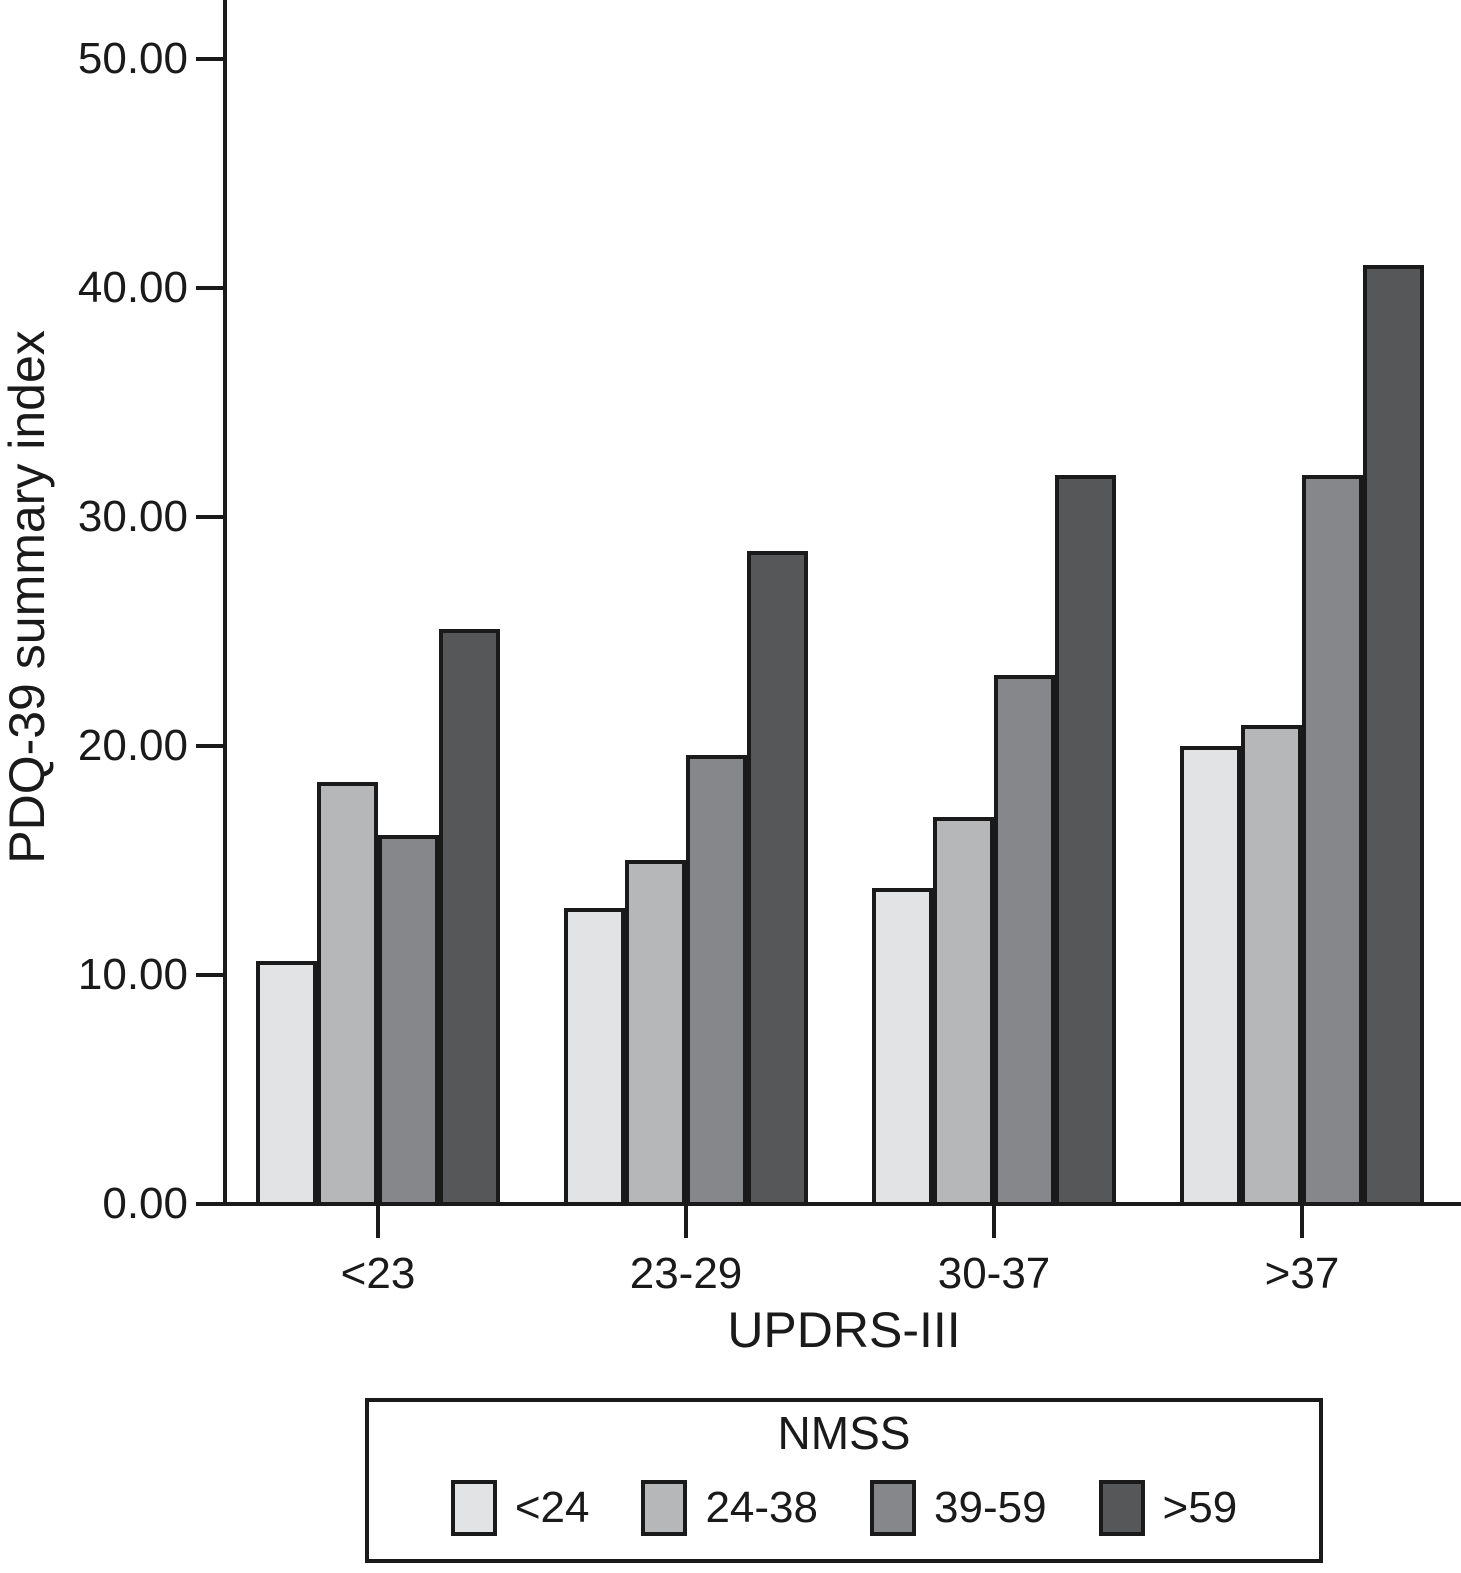  Describe the element at coordinates (1121, 1508) in the screenshot. I see `legend-swatch->59` at that location.